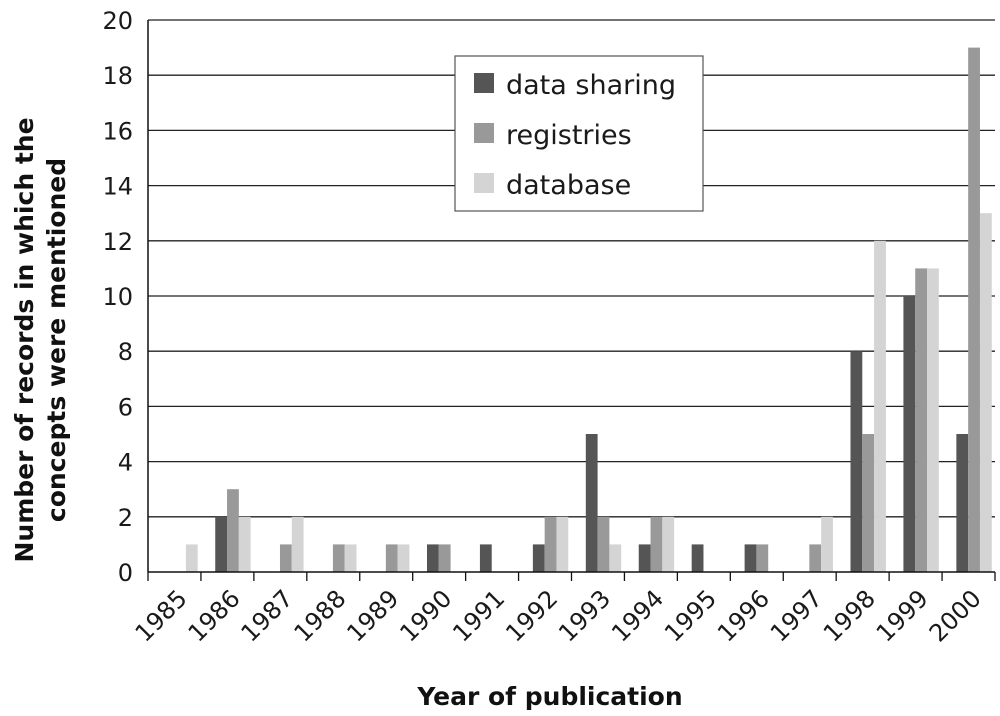 This screenshot has width=1000, height=716. Describe the element at coordinates (161, 615) in the screenshot. I see `x-tick-label-1985: 1985` at that location.